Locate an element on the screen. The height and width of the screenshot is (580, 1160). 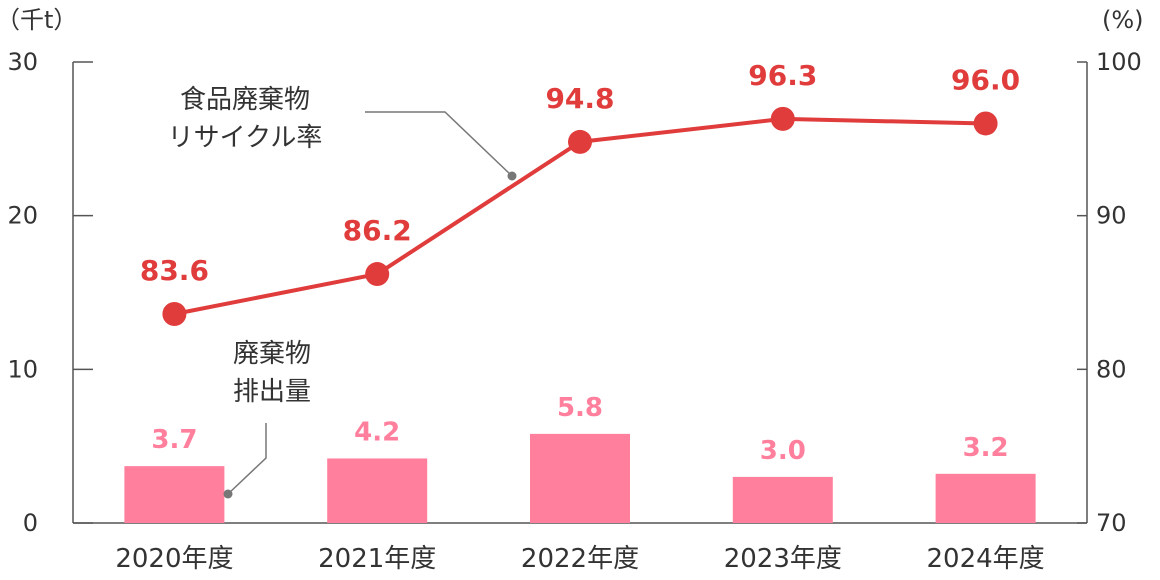
left-axis-ticks: 0 10 20 30 is located at coordinates (50, 292).